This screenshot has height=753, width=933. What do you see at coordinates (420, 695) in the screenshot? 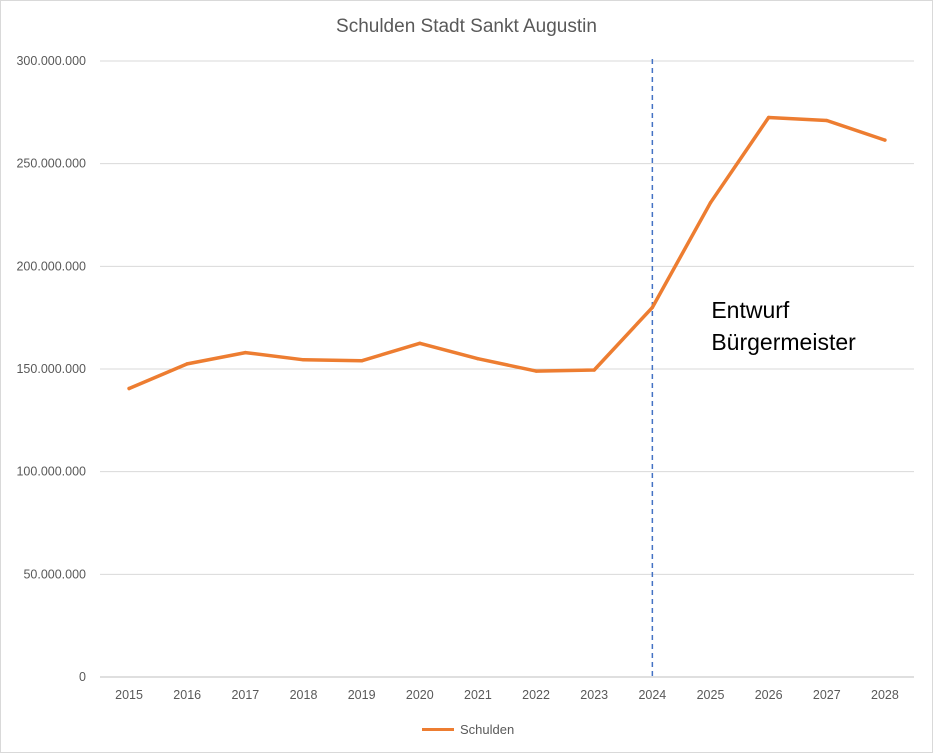
I see `x-tick-label: 2020` at bounding box center [420, 695].